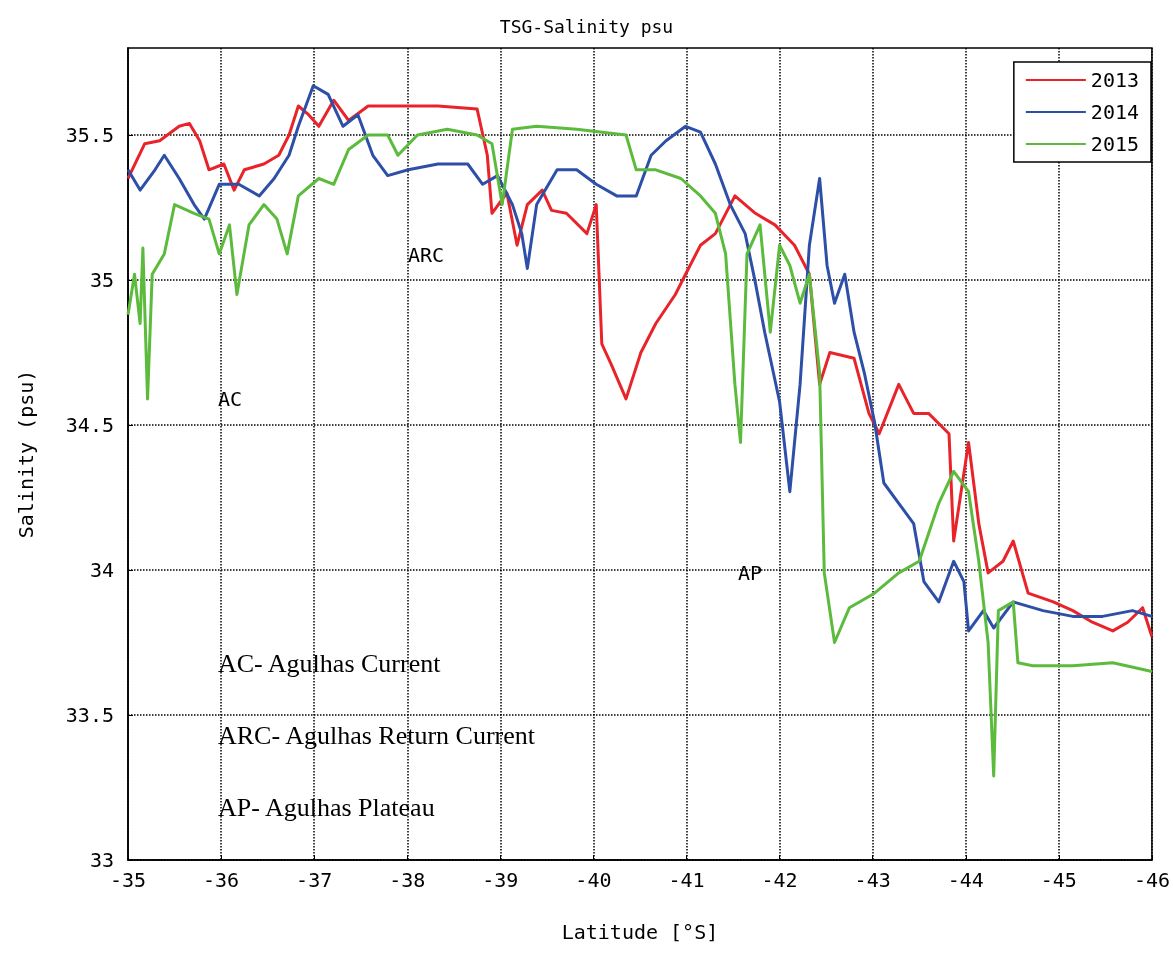  What do you see at coordinates (640, 932) in the screenshot?
I see `x-axis-title: Latitude [°S]` at bounding box center [640, 932].